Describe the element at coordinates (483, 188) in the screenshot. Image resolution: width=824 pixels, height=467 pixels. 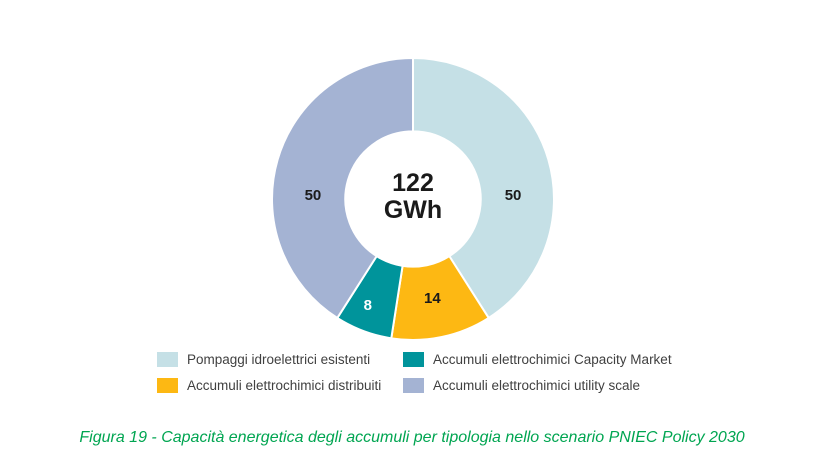
I see `donut-segment-pompaggi-idroelettrici-esistenti` at that location.